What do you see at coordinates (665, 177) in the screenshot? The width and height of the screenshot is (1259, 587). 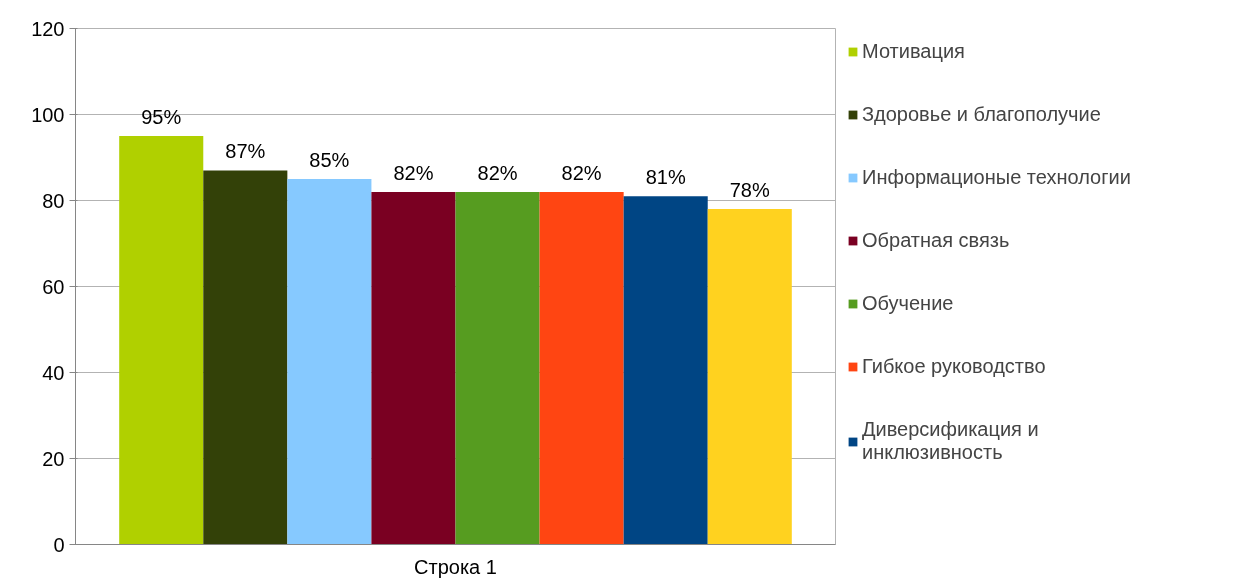 I see `data-label: 81%` at bounding box center [665, 177].